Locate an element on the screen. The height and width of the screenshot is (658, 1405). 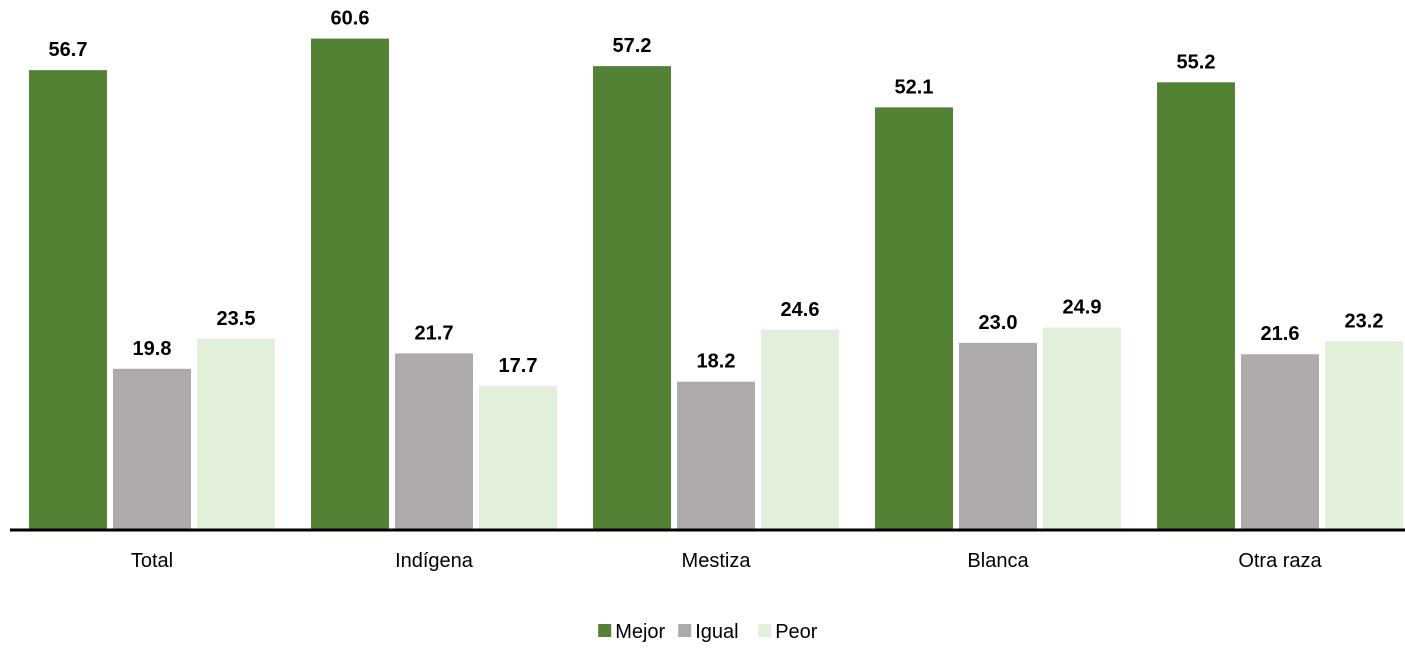
legend: Mejor Igual Peor is located at coordinates (708, 632).